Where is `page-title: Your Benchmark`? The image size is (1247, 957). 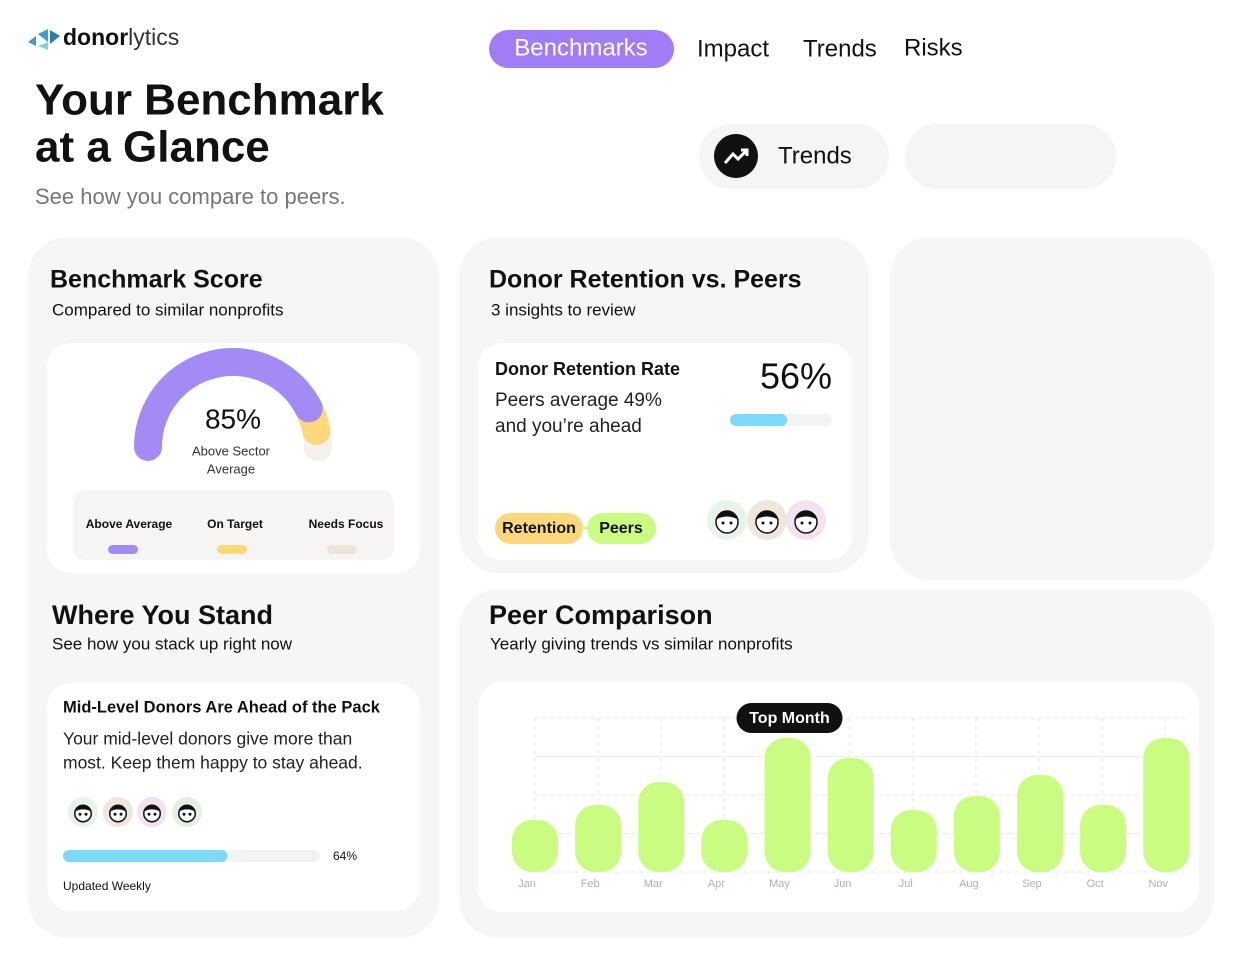 page-title: Your Benchmark is located at coordinates (209, 100).